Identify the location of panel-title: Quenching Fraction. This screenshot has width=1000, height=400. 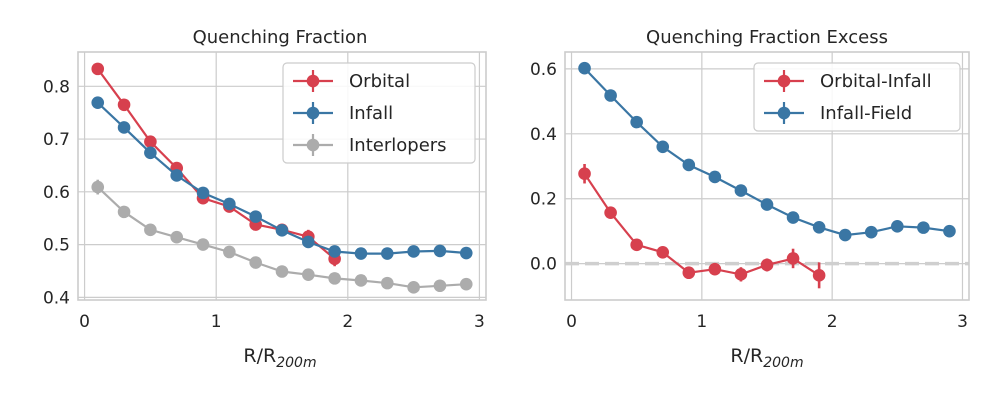
(280, 37).